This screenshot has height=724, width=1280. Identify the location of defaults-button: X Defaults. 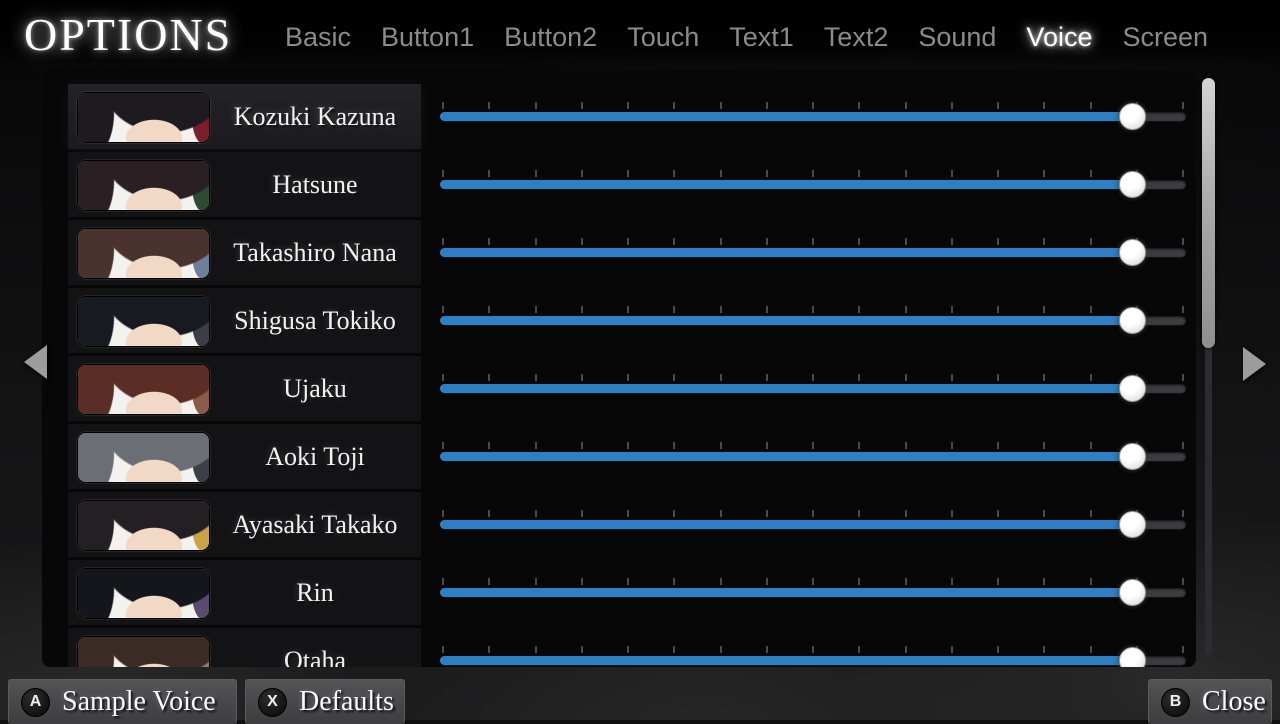
(325, 701).